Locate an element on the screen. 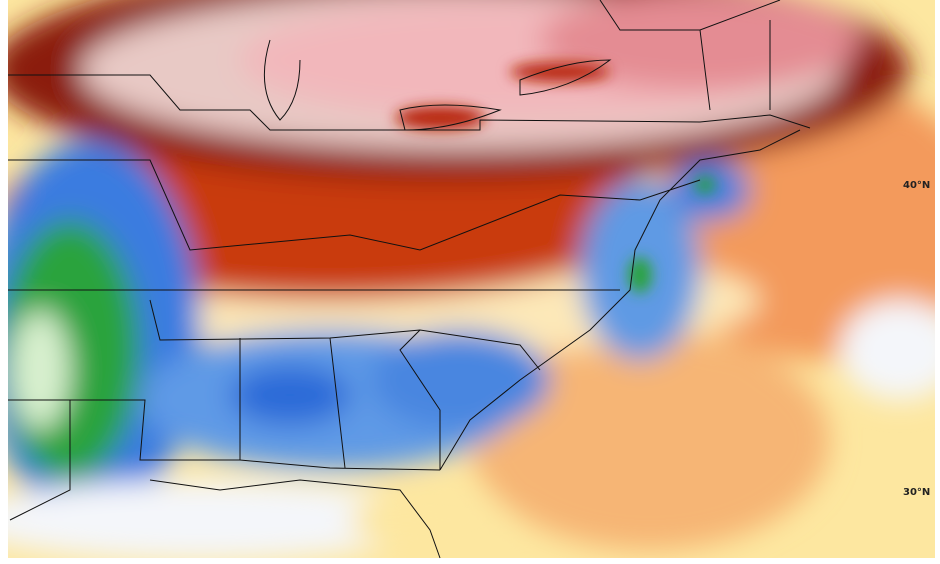  lake-anomaly is located at coordinates (555, 177).